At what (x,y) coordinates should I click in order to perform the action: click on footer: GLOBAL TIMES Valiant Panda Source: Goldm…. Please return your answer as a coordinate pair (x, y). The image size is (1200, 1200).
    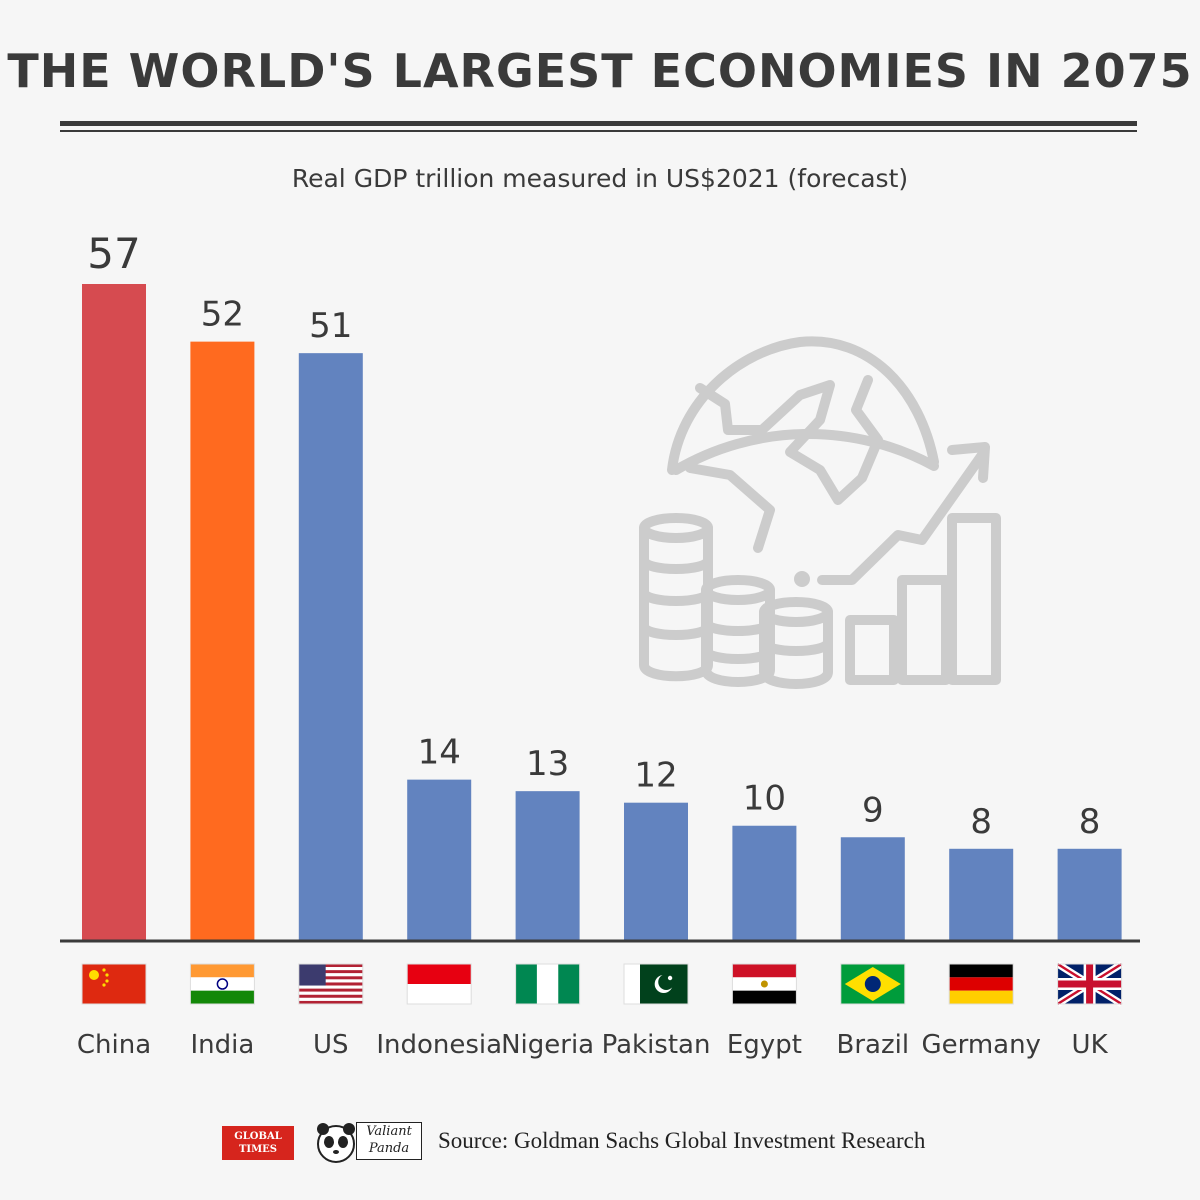
    Looking at the image, I should click on (600, 1143).